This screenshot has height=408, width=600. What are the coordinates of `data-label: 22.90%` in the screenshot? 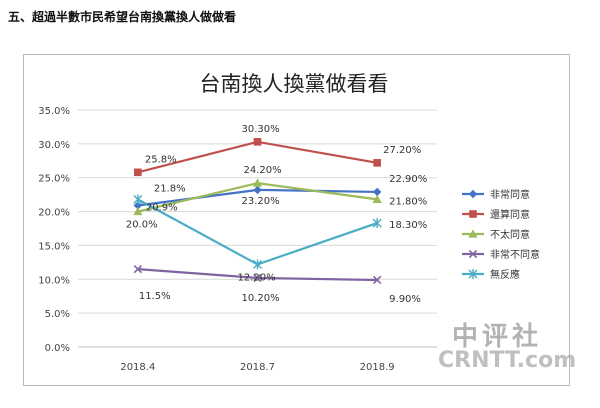 It's located at (408, 179).